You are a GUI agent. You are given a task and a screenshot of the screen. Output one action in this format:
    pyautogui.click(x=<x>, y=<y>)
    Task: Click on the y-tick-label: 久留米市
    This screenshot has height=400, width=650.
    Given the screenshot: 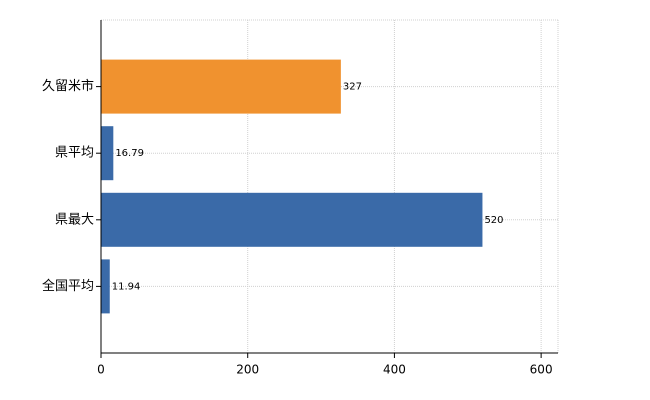 What is the action you would take?
    pyautogui.click(x=68, y=86)
    